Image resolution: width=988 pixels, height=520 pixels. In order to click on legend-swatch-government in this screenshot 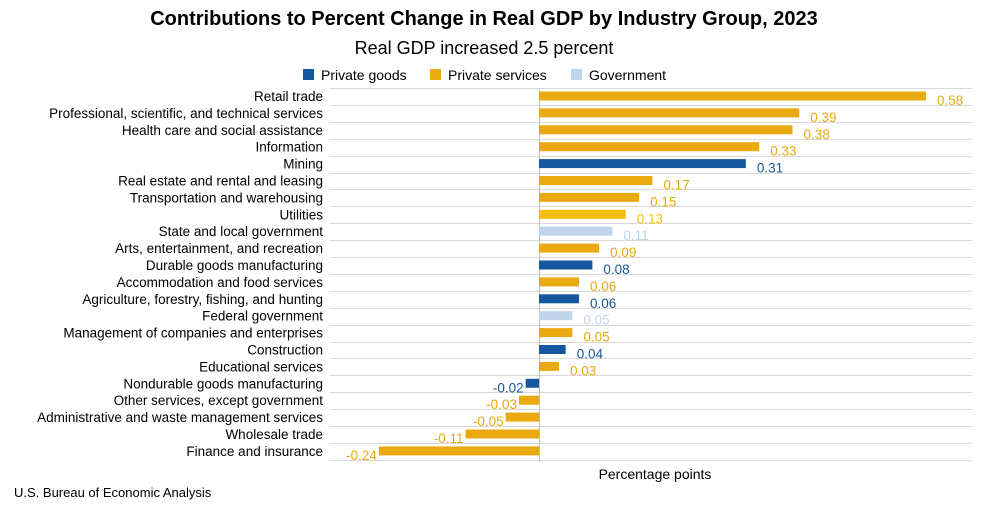, I will do `click(576, 74)`.